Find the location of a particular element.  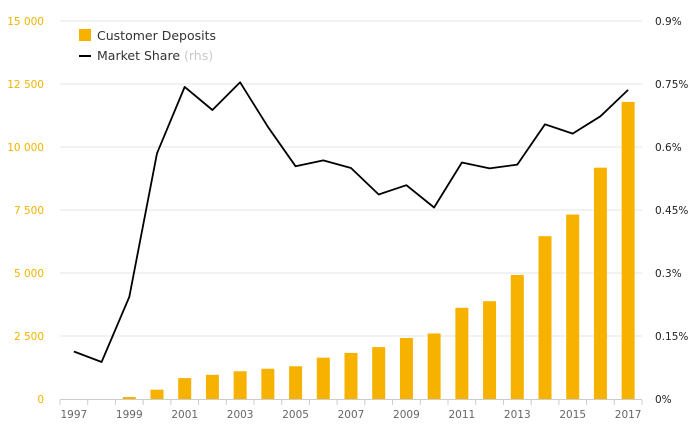

x-tick-label: 2003 is located at coordinates (240, 415).